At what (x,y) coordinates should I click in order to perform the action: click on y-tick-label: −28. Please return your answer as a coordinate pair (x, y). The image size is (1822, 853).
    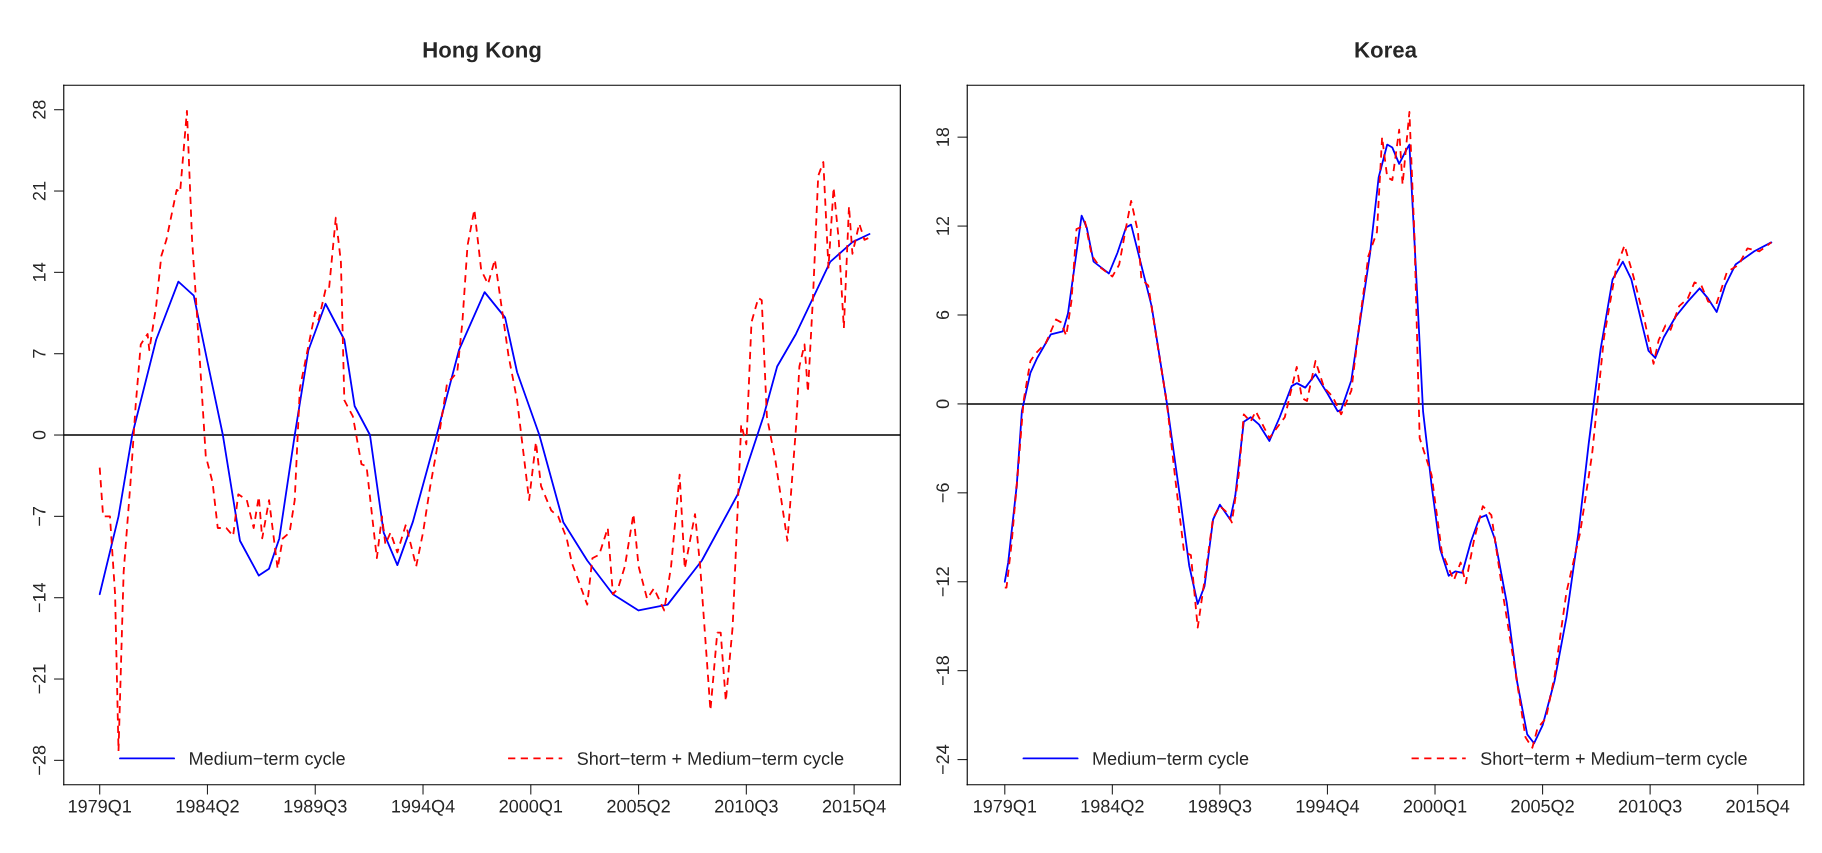
    Looking at the image, I should click on (39, 760).